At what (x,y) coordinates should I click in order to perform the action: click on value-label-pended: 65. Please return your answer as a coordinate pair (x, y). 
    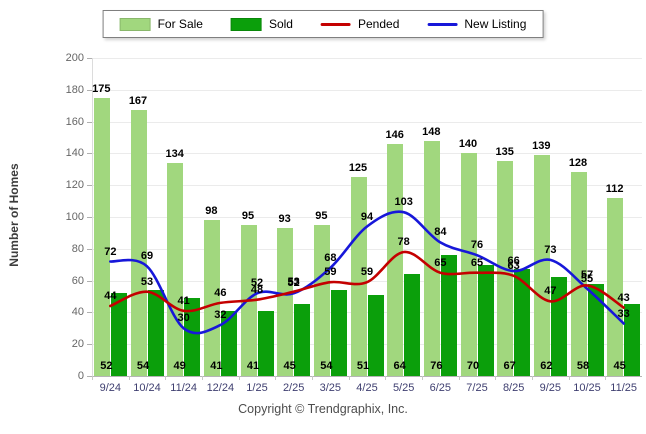
    Looking at the image, I should click on (477, 262).